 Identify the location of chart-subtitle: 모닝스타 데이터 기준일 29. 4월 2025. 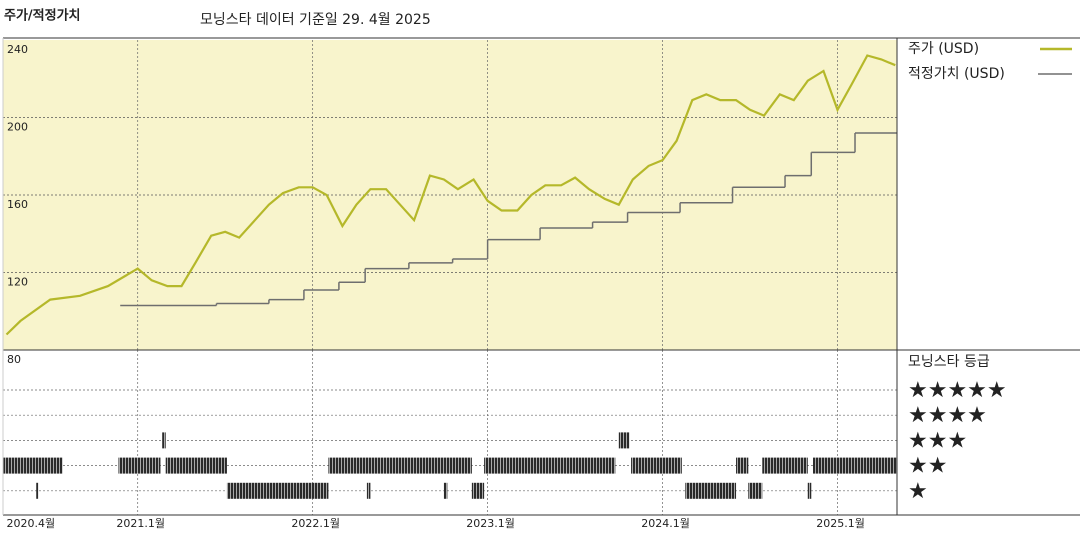
(315, 20).